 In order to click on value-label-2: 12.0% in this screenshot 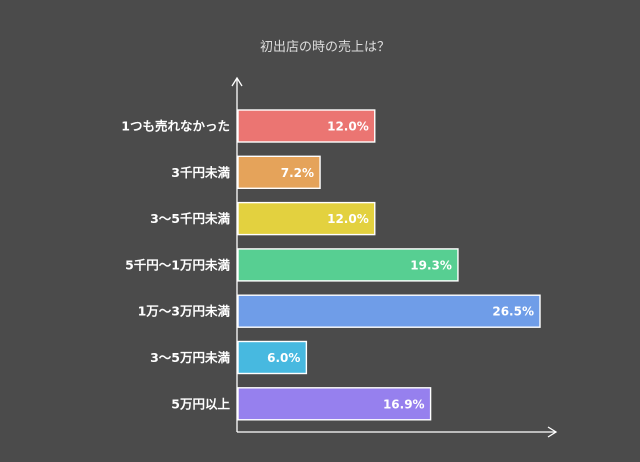, I will do `click(348, 219)`.